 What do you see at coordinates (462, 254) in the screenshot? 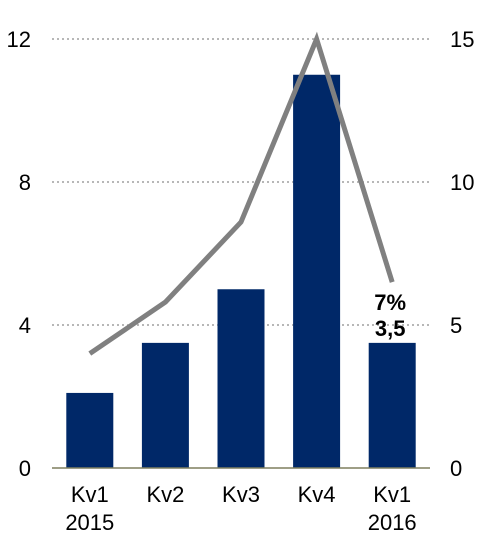
I see `right-axis-ticks: 0 5 10 15` at bounding box center [462, 254].